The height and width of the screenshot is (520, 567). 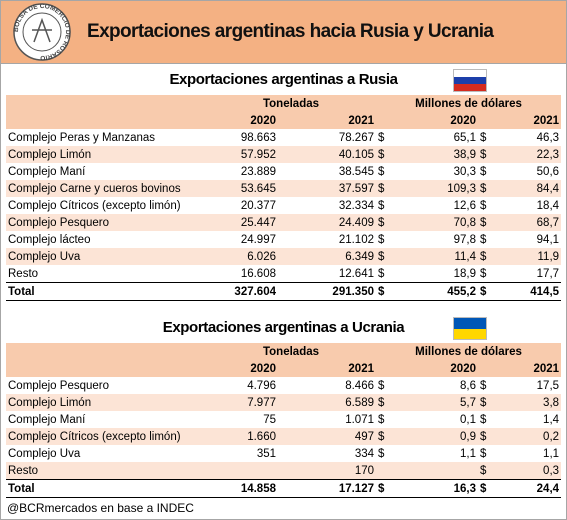 I want to click on usd-cell: 24,4, so click(x=527, y=488).